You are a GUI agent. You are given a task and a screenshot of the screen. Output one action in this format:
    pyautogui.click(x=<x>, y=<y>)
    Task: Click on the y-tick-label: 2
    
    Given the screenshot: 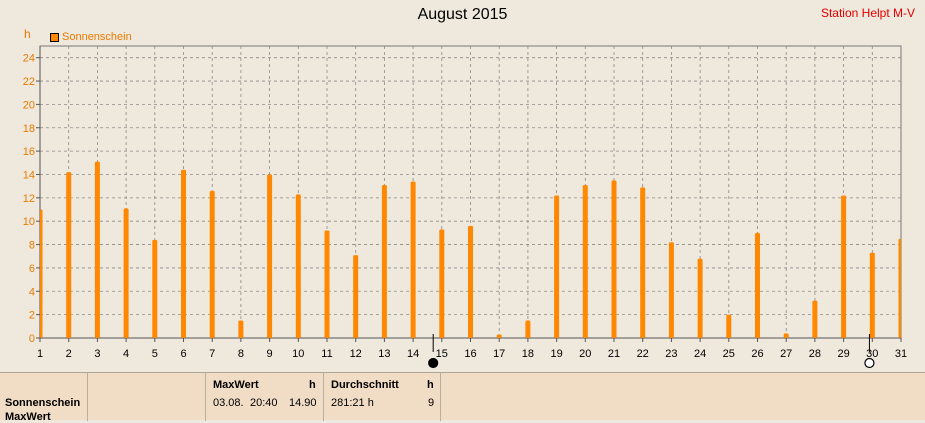 What is the action you would take?
    pyautogui.click(x=32, y=316)
    